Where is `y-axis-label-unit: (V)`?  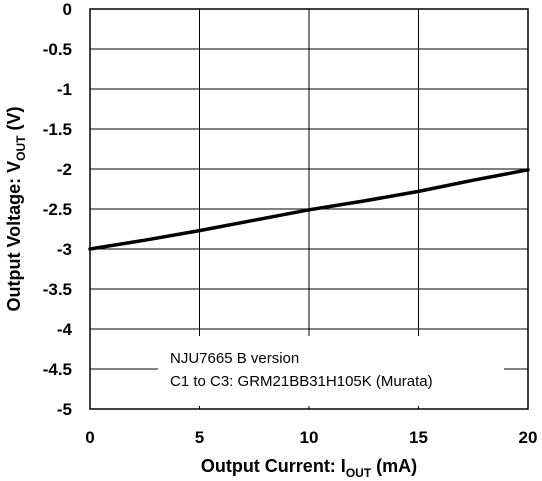
y-axis-label-unit: (V) is located at coordinates (14, 120).